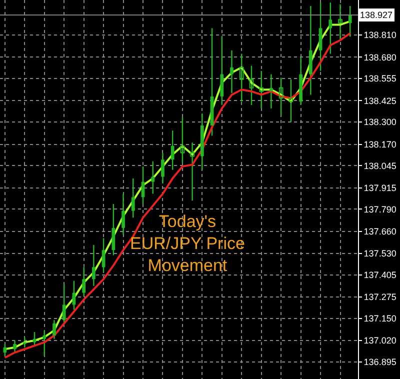  I want to click on y-tick-label: 137.020, so click(380, 341).